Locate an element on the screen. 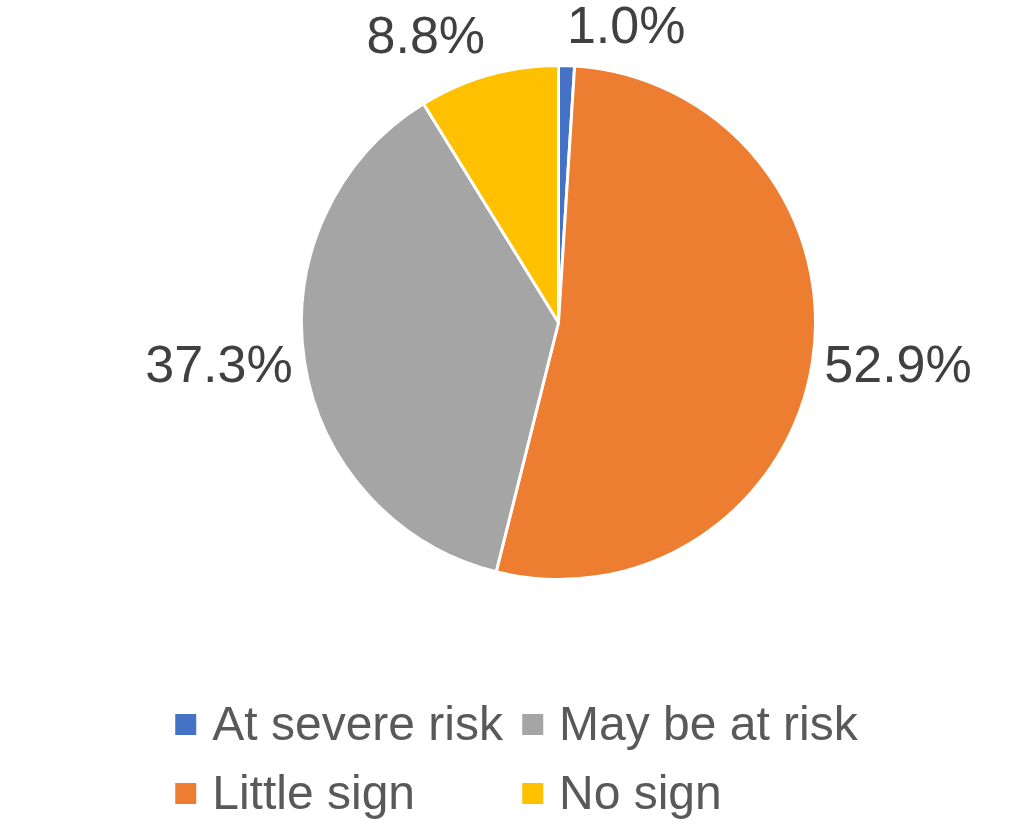 The height and width of the screenshot is (824, 1028). data-label: 52.9% is located at coordinates (898, 363).